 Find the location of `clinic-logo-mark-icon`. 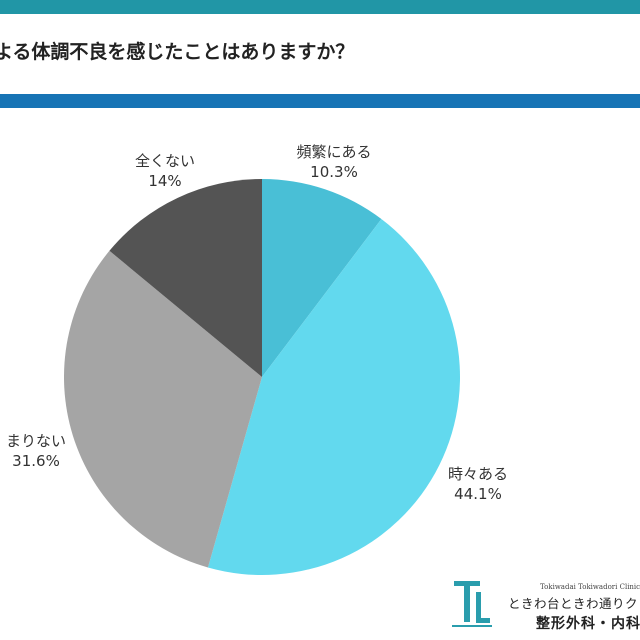

clinic-logo-mark-icon is located at coordinates (472, 604).